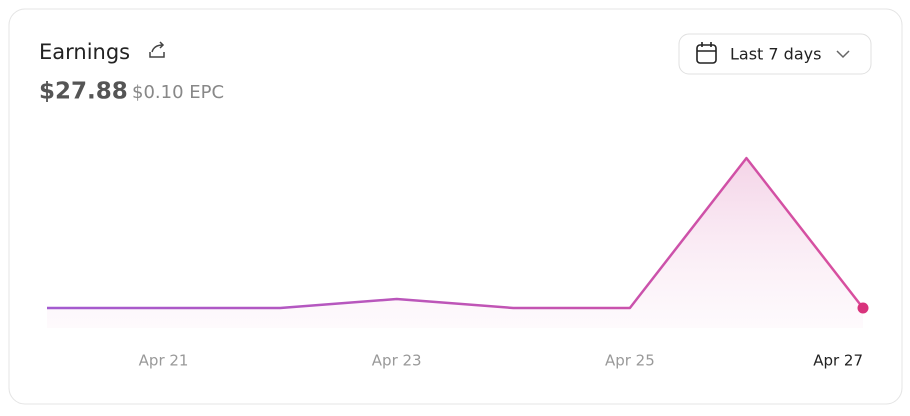 The height and width of the screenshot is (416, 910). I want to click on x-tick-label: Apr 27, so click(838, 361).